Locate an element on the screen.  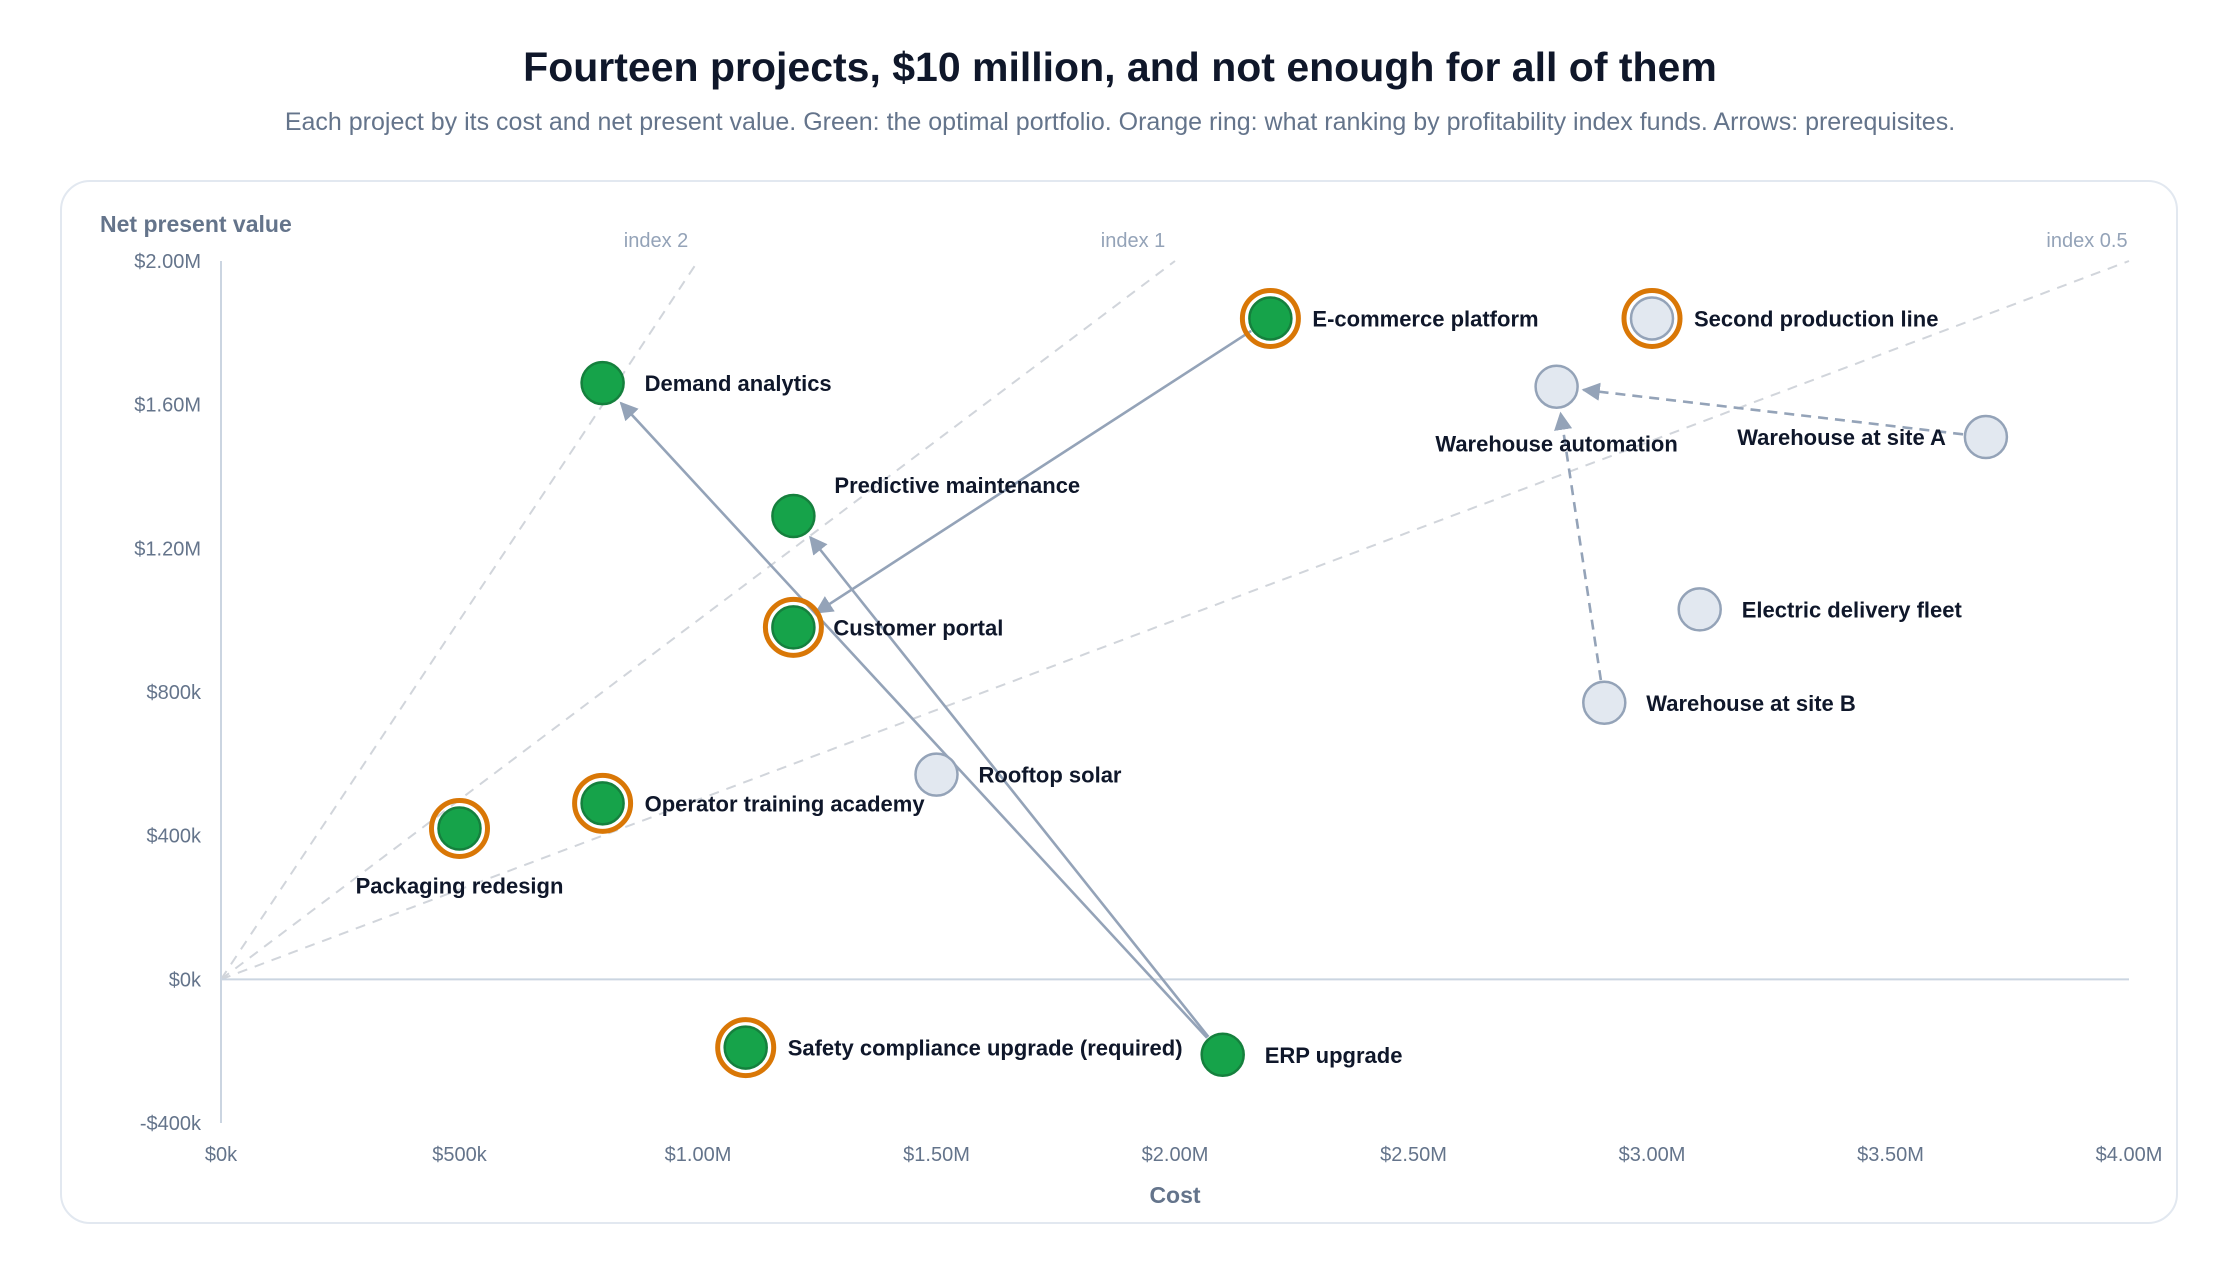
project-point-second_line is located at coordinates (1652, 318).